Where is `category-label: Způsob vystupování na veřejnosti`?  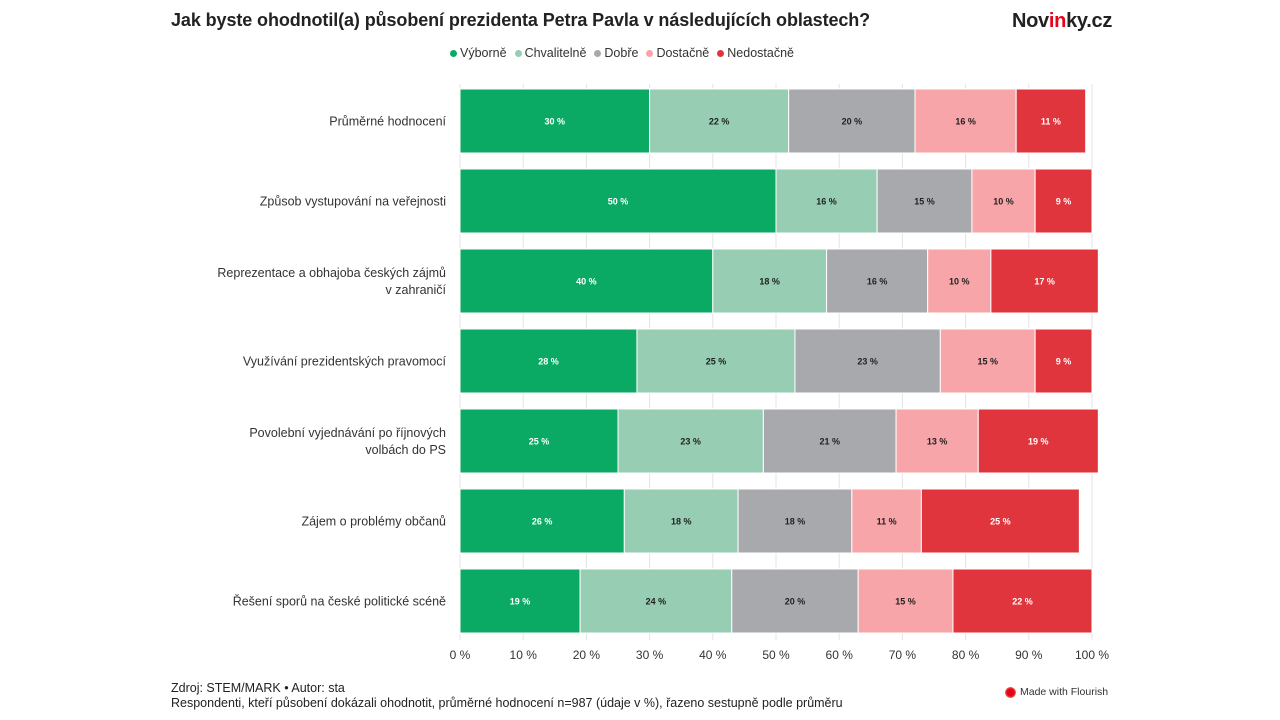 category-label: Způsob vystupování na veřejnosti is located at coordinates (353, 202).